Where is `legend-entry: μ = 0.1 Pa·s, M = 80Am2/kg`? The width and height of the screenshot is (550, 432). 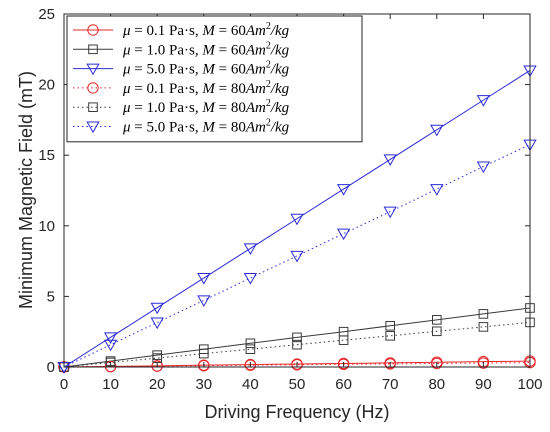
legend-entry: μ = 0.1 Pa·s, M = 80Am2/kg is located at coordinates (181, 88).